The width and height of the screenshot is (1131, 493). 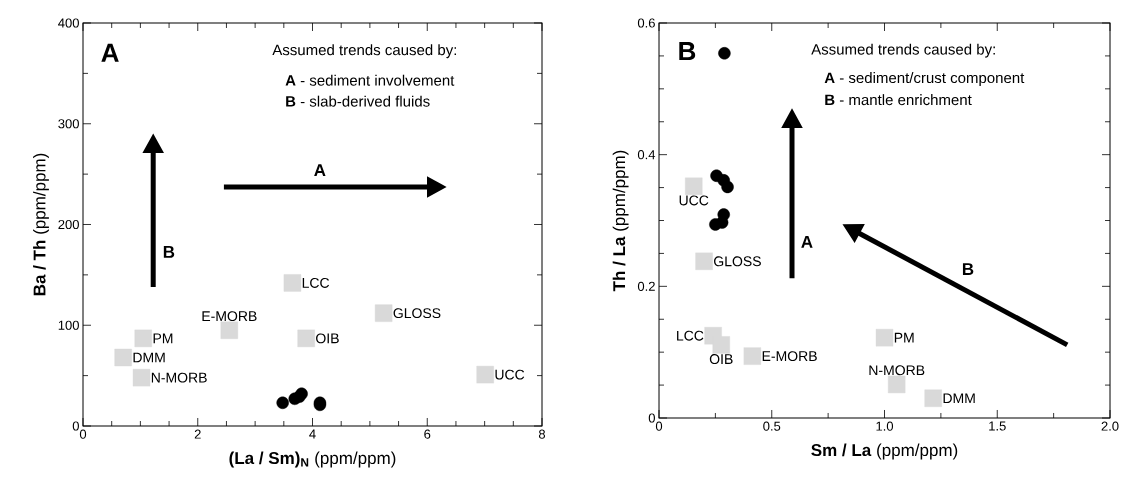 I want to click on x-tick-label: 1.0, so click(x=885, y=426).